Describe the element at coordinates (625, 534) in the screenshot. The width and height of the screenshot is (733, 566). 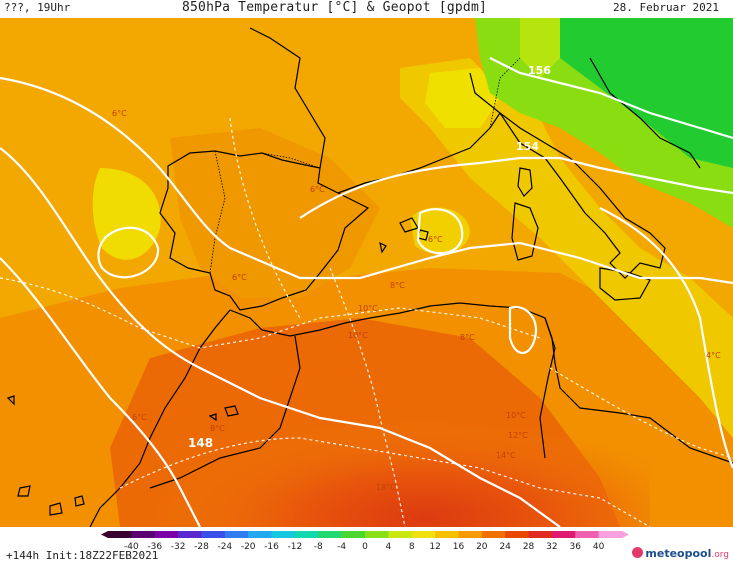
I see `legend-arrow-right` at that location.